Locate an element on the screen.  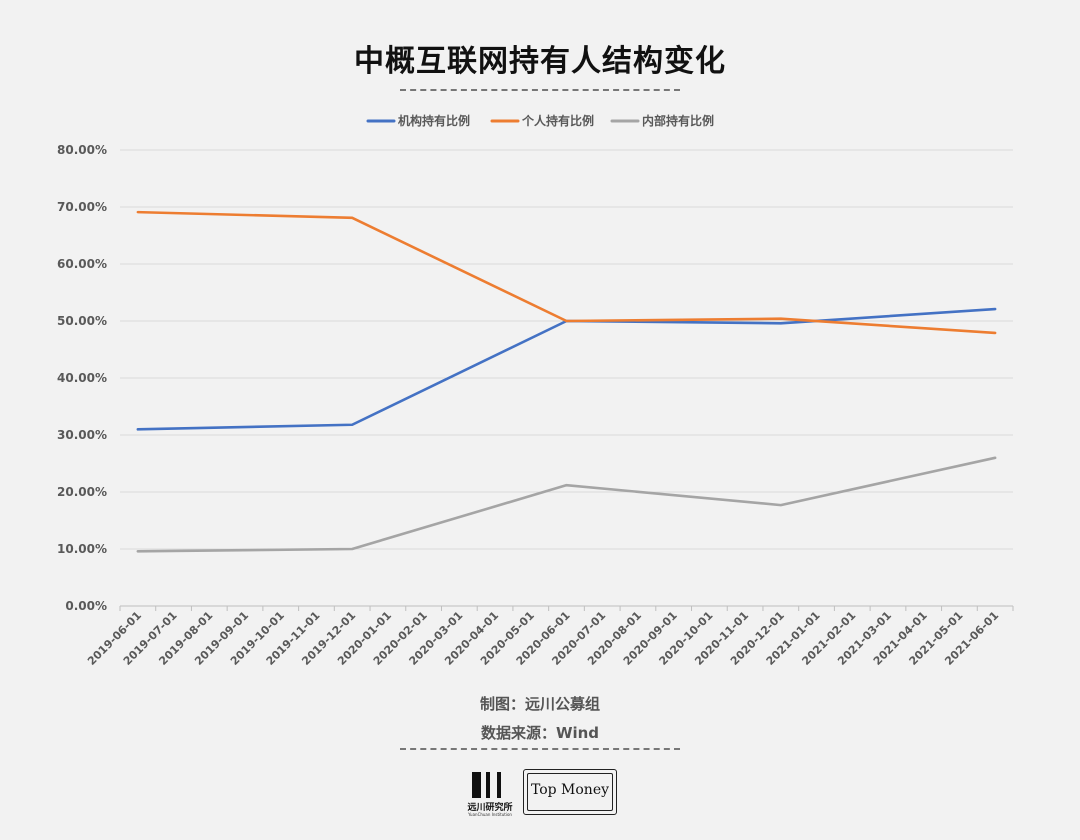
yuanchuan-logo: 远川研究所 YuanChuan Institution is located at coordinates (490, 794).